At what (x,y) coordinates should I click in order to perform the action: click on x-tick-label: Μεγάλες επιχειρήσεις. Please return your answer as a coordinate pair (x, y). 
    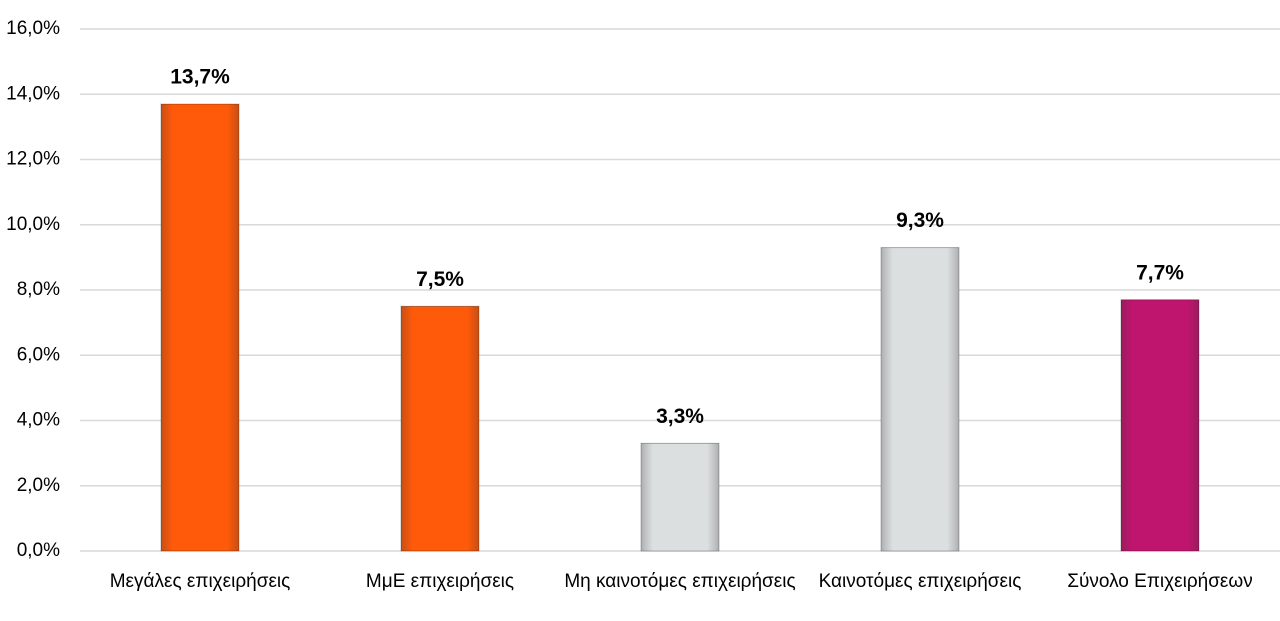
    Looking at the image, I should click on (200, 581).